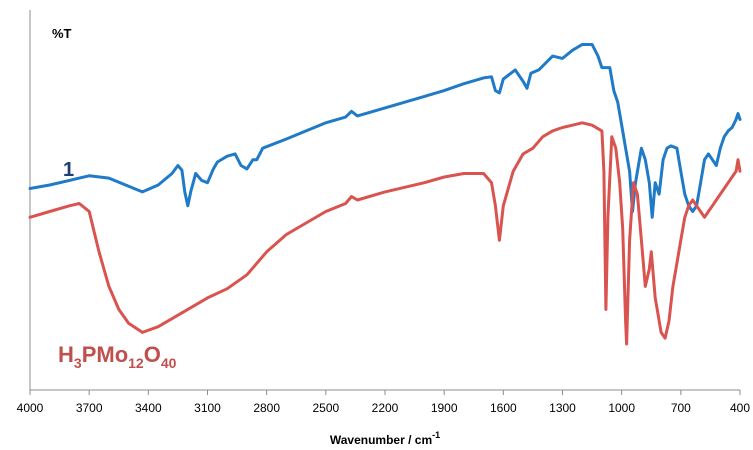  I want to click on x-axis-label-main: Wavenumber / cm, so click(381, 440).